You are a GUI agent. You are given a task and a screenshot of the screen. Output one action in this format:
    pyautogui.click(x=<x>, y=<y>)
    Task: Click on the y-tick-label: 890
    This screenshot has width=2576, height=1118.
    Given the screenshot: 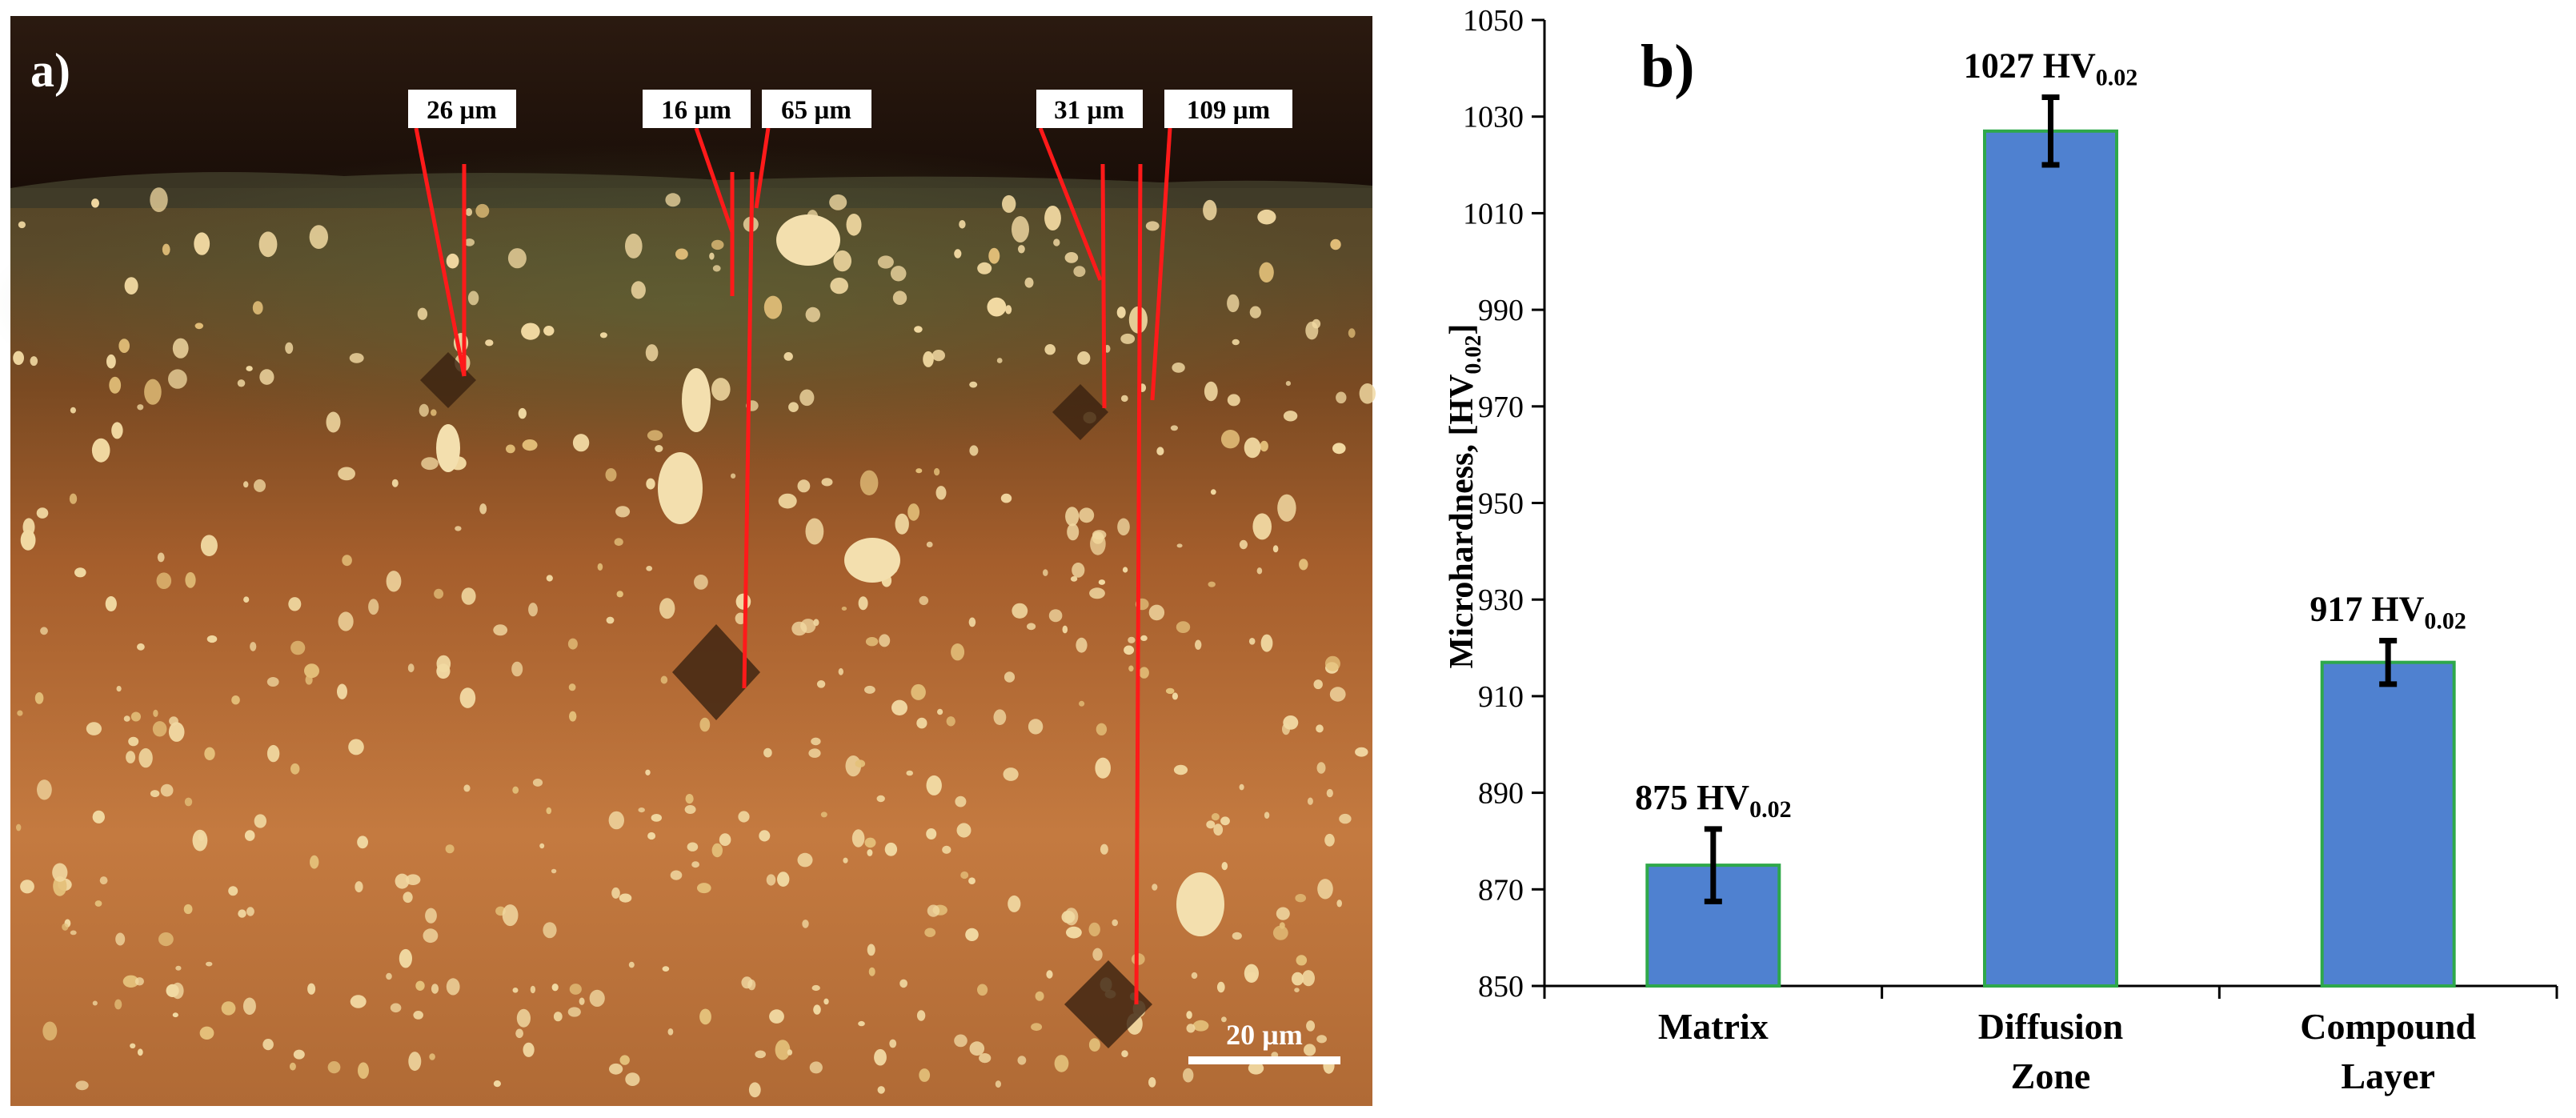 What is the action you would take?
    pyautogui.click(x=1501, y=794)
    